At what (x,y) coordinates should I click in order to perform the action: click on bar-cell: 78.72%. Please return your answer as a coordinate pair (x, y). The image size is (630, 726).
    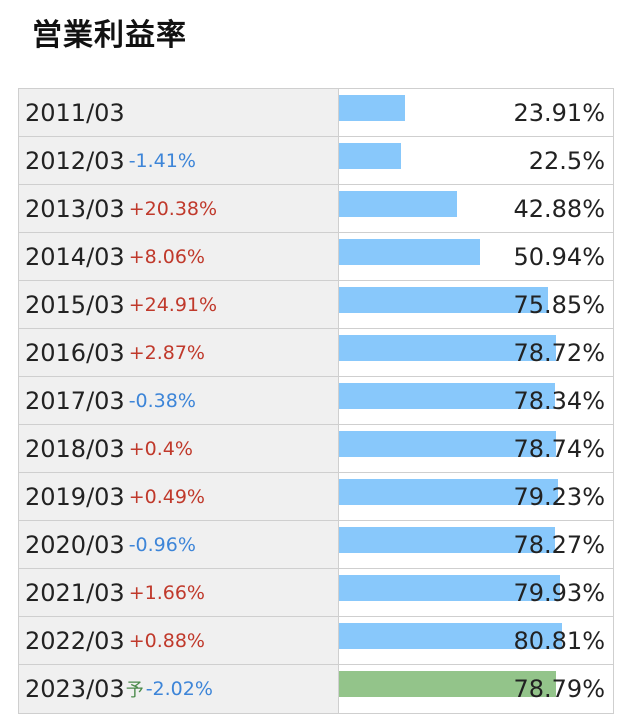
    Looking at the image, I should click on (476, 352).